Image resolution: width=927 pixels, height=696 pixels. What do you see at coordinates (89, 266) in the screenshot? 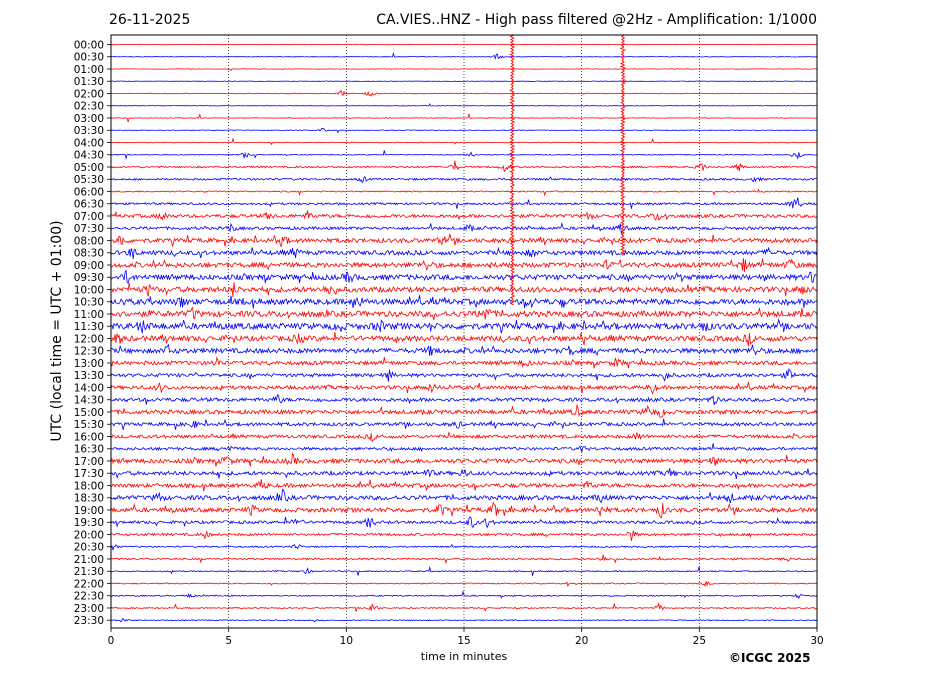
I see `y-tick-label: 09:00` at bounding box center [89, 266].